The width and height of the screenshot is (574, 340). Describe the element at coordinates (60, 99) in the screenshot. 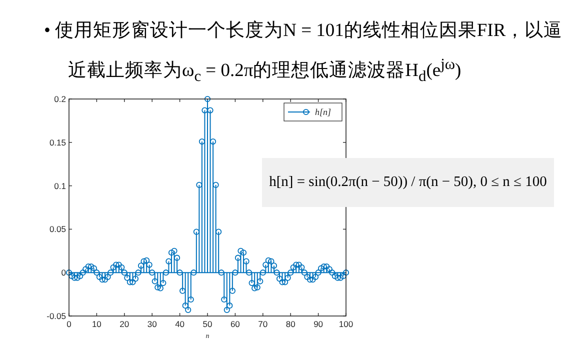

I see `y-tick-label: 0.2` at that location.